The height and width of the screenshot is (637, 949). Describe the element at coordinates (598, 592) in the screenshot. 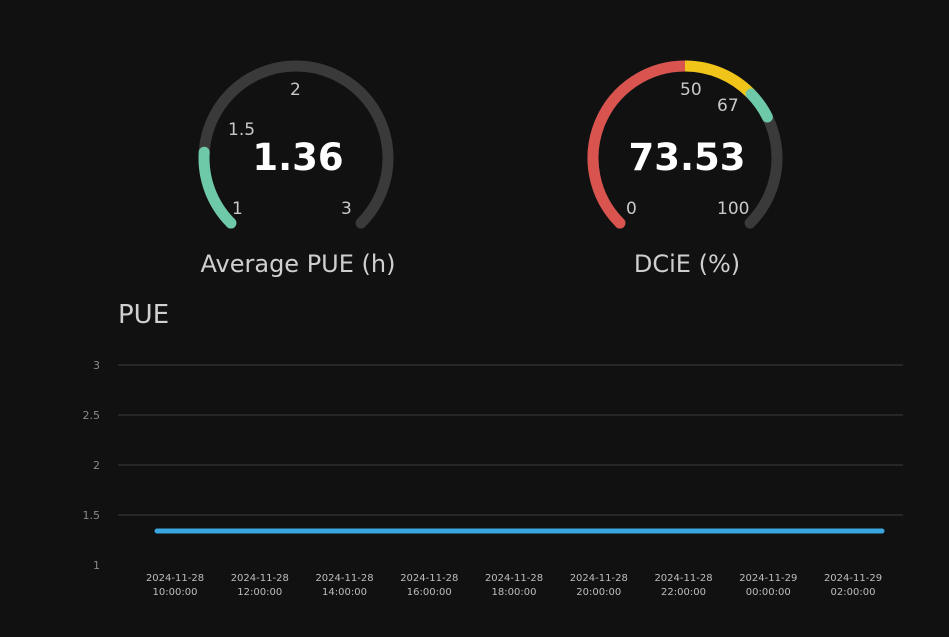

I see `x-tick-label-time: 20:00:00` at that location.